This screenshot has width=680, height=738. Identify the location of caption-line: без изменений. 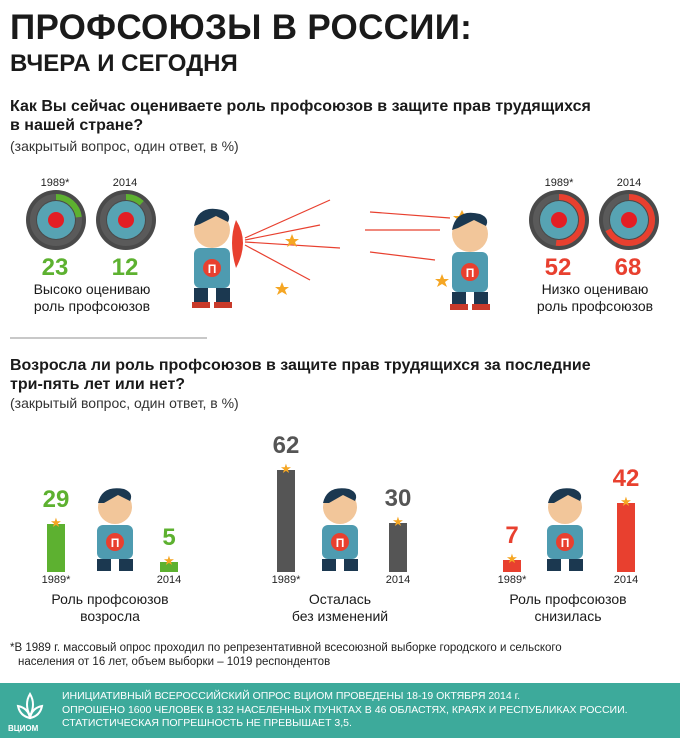
(340, 616).